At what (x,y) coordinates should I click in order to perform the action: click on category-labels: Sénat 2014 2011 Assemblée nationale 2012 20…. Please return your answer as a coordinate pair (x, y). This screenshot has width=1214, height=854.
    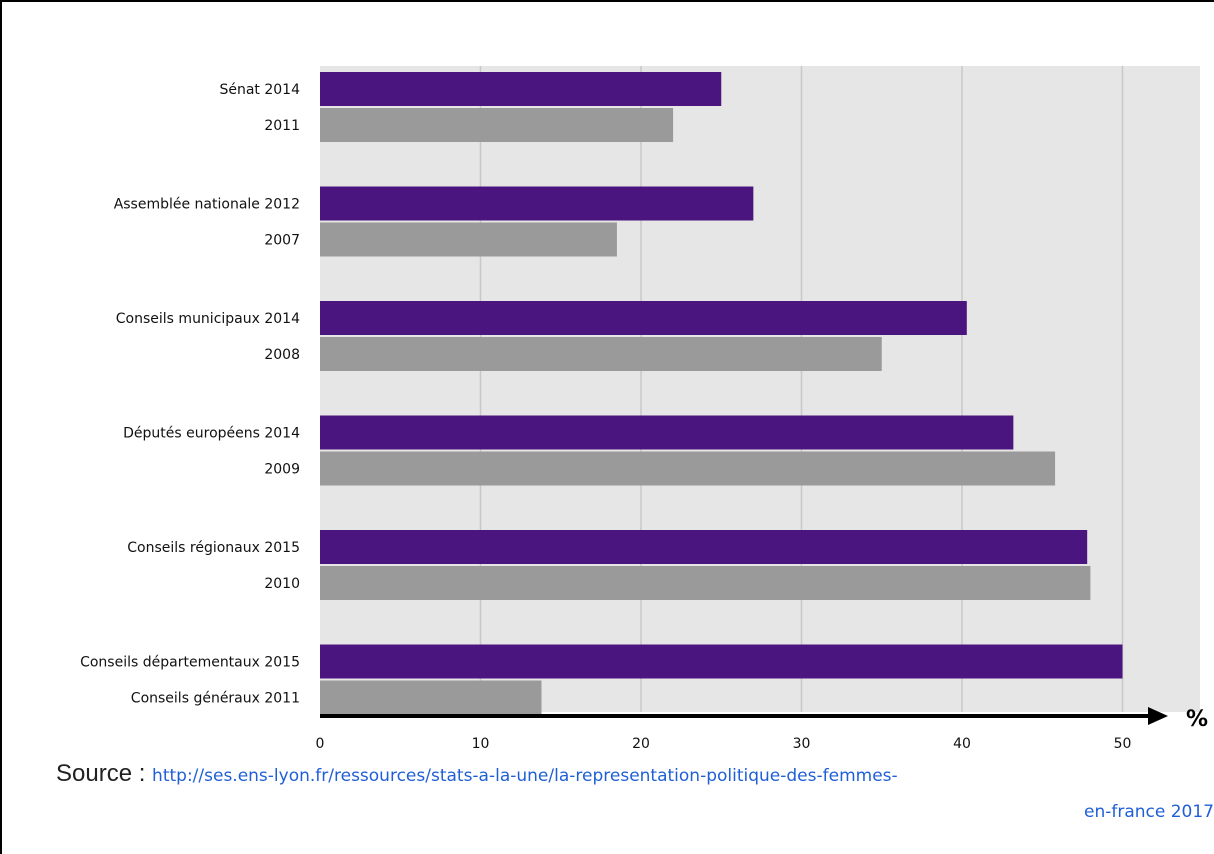
    Looking at the image, I should click on (190, 394).